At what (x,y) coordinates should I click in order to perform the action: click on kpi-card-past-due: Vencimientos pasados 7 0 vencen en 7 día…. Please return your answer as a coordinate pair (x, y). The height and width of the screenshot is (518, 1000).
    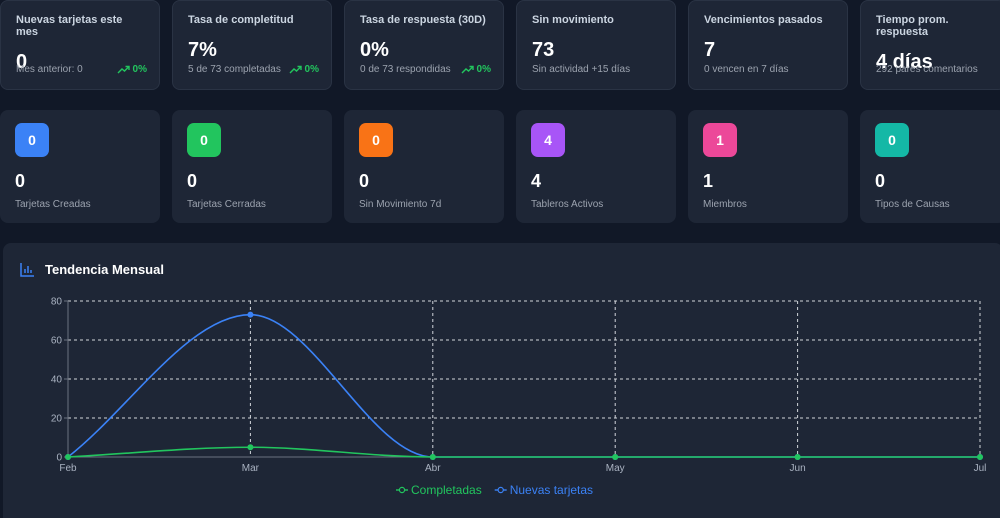
    Looking at the image, I should click on (768, 45).